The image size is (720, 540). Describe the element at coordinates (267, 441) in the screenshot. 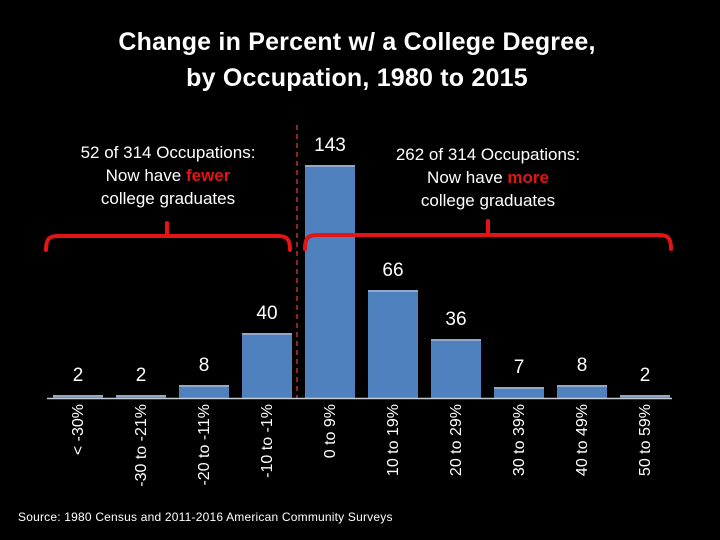

I see `x-tick-label: -10 to -1%` at that location.